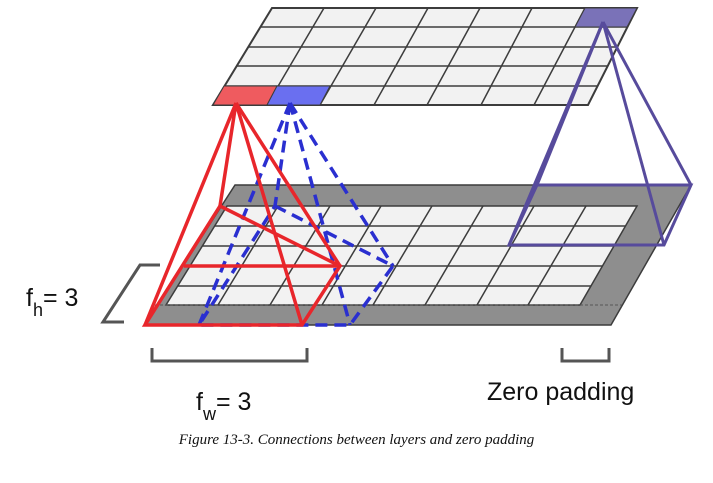 This screenshot has height=483, width=713. Describe the element at coordinates (560, 392) in the screenshot. I see `zero-padding-label: Zero padding` at that location.